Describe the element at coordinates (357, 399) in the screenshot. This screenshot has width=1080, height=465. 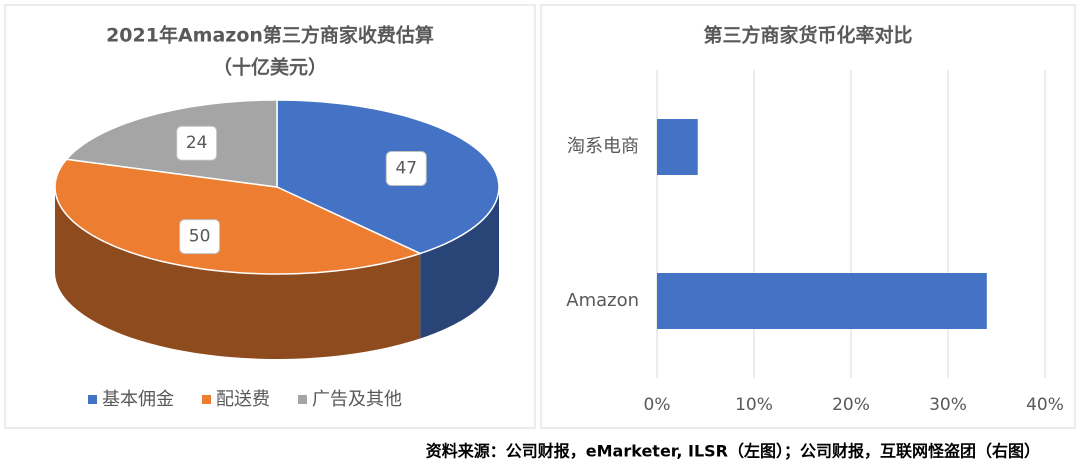
I see `legend-label: 广告及其他` at that location.